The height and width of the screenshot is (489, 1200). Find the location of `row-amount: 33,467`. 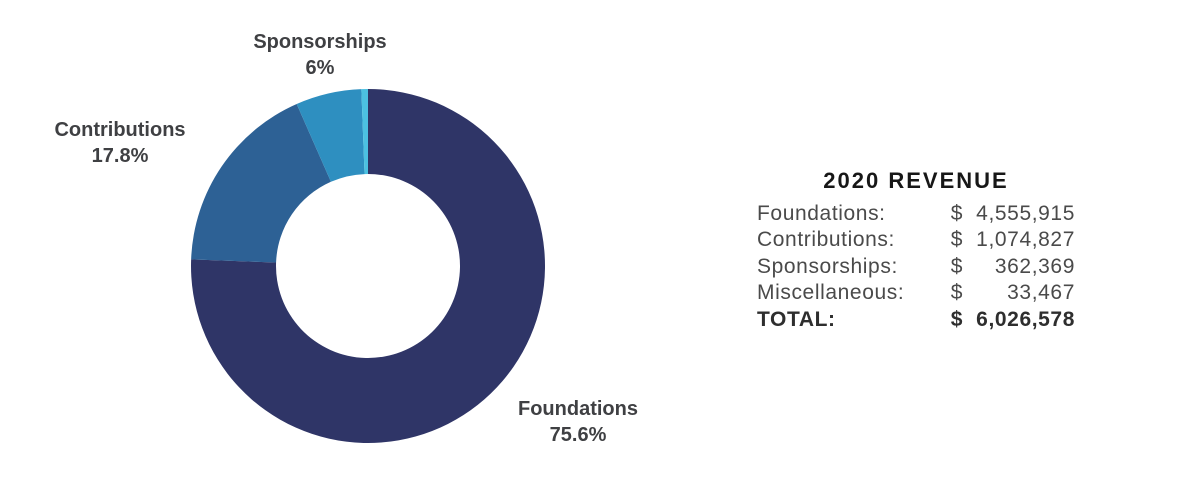

row-amount: 33,467 is located at coordinates (1041, 293).